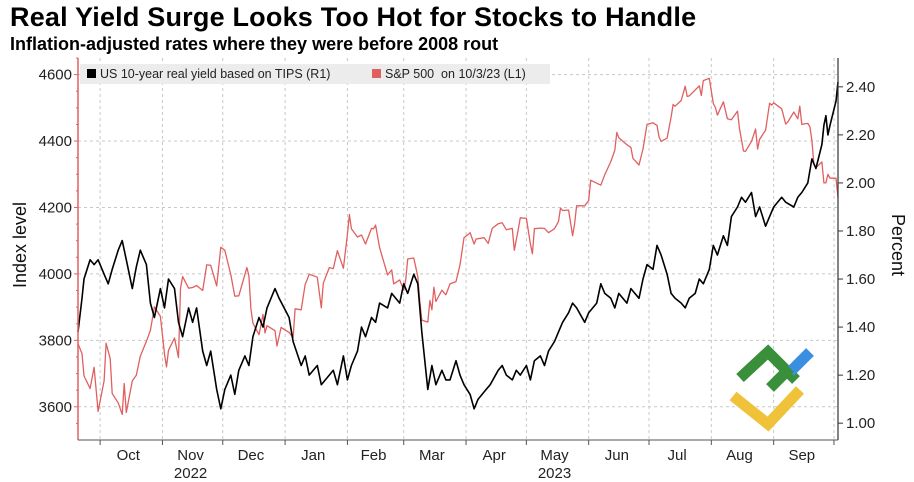 The image size is (914, 482). Describe the element at coordinates (55, 340) in the screenshot. I see `y-left-tick-label: 3800` at that location.